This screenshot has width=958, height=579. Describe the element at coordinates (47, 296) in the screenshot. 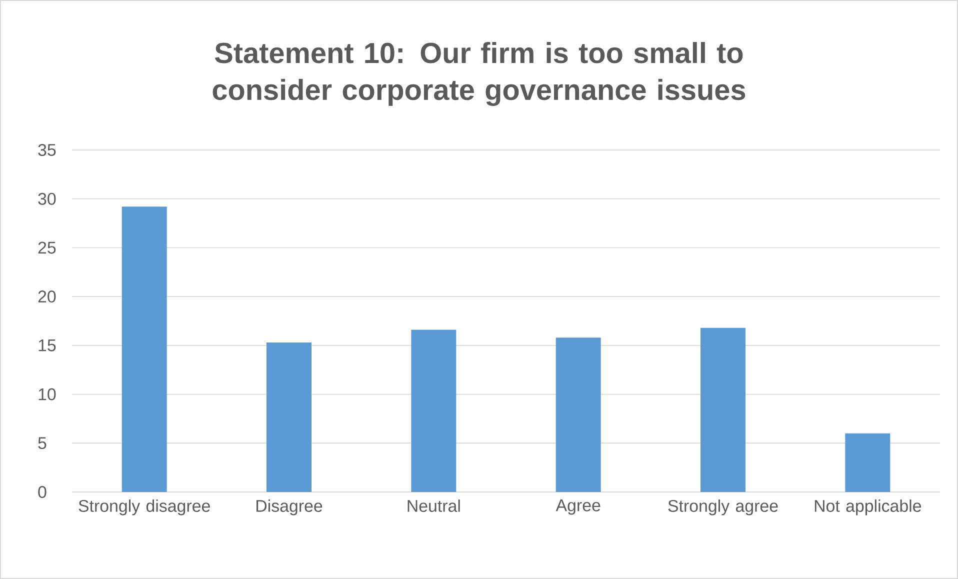

I see `y-tick-label: 20` at that location.